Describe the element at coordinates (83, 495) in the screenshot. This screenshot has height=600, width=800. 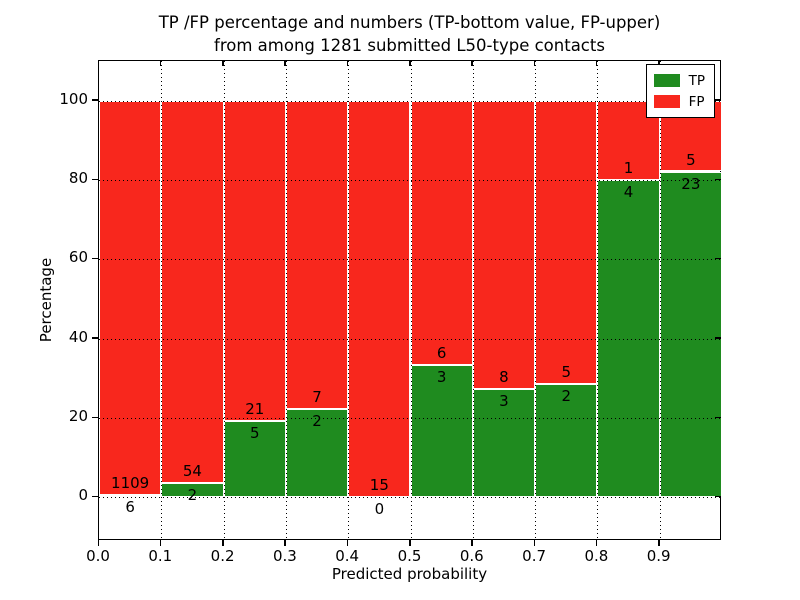
I see `y-tick-label: 0` at that location.